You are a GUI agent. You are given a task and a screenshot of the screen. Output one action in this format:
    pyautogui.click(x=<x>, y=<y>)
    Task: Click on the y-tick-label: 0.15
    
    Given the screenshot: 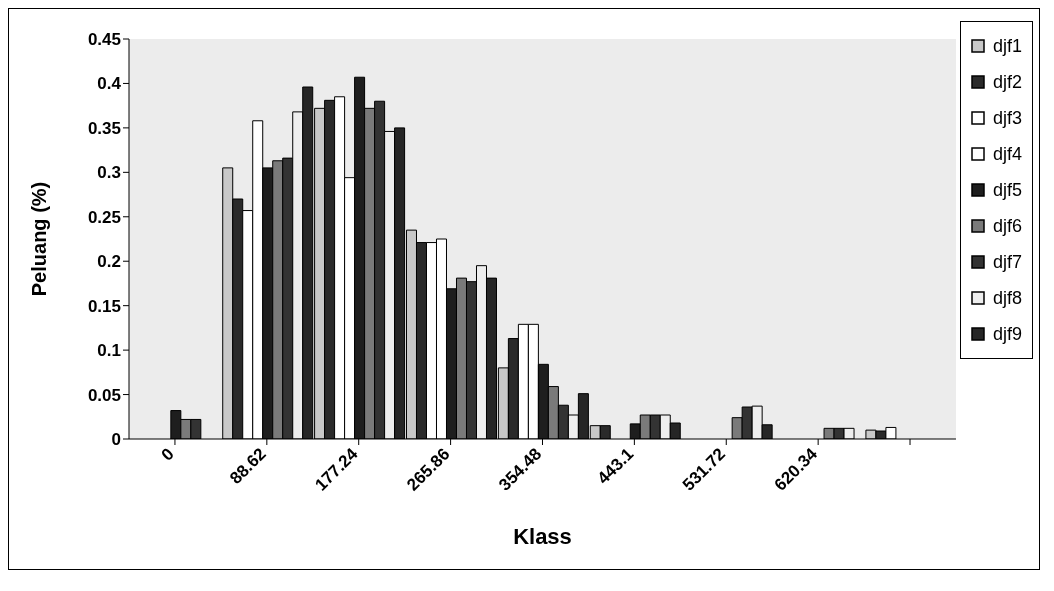 What is the action you would take?
    pyautogui.click(x=104, y=306)
    